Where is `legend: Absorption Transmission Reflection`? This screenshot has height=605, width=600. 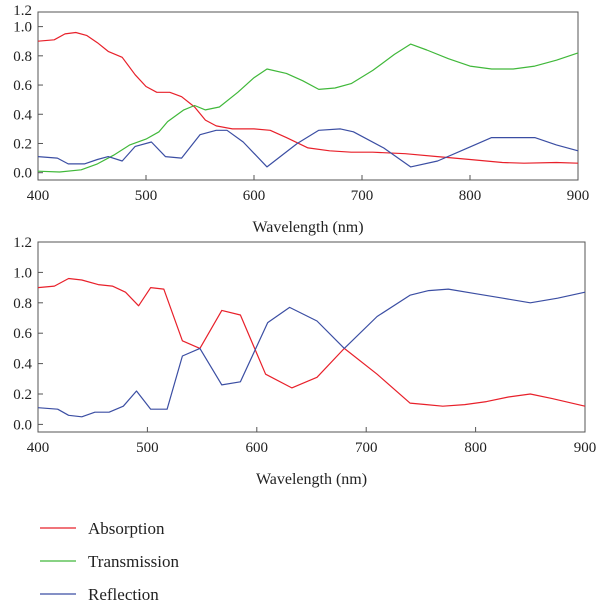 legend: Absorption Transmission Reflection is located at coordinates (110, 561).